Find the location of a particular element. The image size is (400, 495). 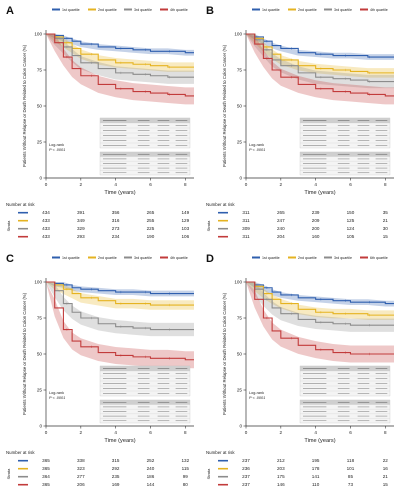

risk-table-cell: 190 is located at coordinates (151, 236).